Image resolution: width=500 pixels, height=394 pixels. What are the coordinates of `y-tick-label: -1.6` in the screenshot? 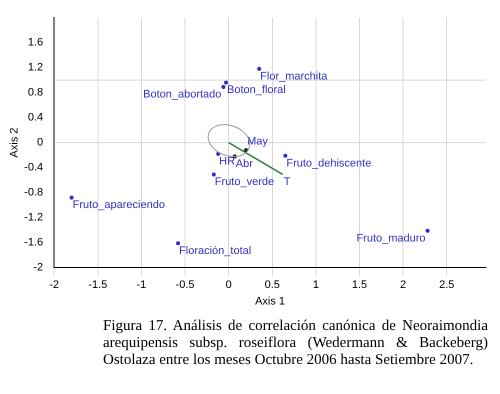 It's located at (34, 242).